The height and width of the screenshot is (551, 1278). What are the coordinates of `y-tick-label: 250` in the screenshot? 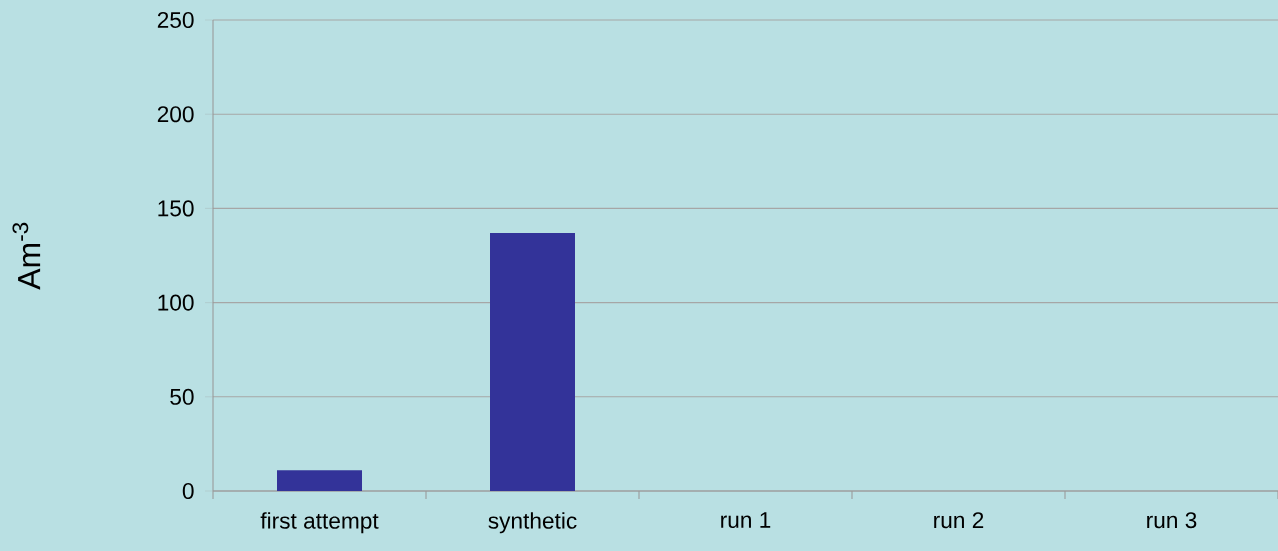 It's located at (175, 20).